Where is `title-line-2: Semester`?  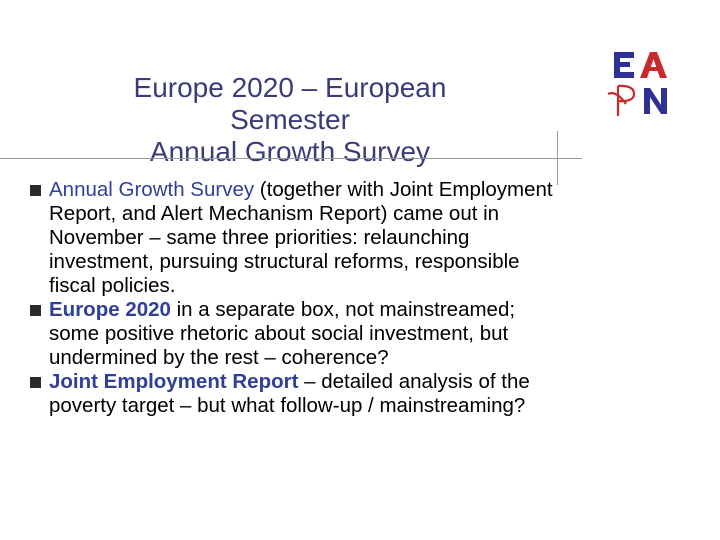 title-line-2: Semester is located at coordinates (290, 119).